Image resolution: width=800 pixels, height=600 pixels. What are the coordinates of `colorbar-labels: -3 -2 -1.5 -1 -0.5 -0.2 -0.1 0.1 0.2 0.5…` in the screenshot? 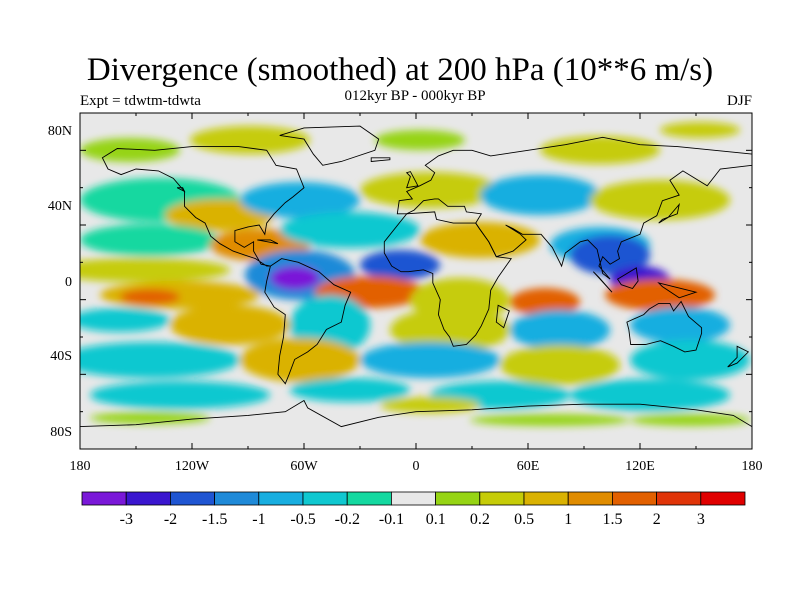 It's located at (412, 519).